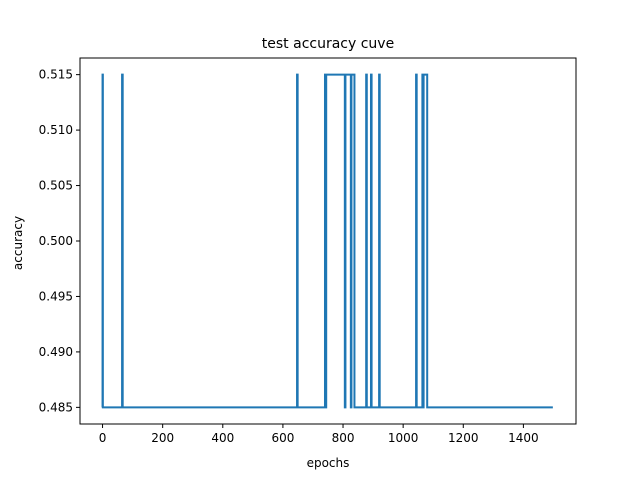 Image resolution: width=640 pixels, height=480 pixels. Describe the element at coordinates (343, 438) in the screenshot. I see `x-tick-label: 800` at that location.